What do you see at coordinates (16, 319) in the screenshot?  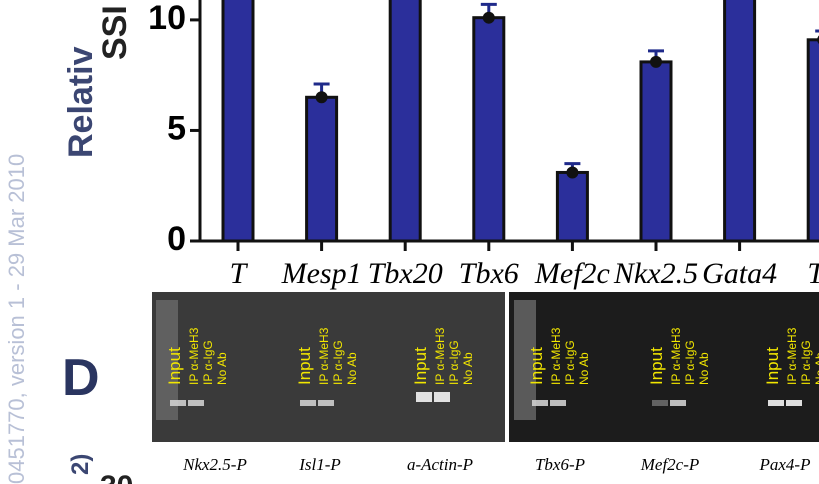 I see `watermark: 0451770, version 1 - 29 Mar 2010` at bounding box center [16, 319].